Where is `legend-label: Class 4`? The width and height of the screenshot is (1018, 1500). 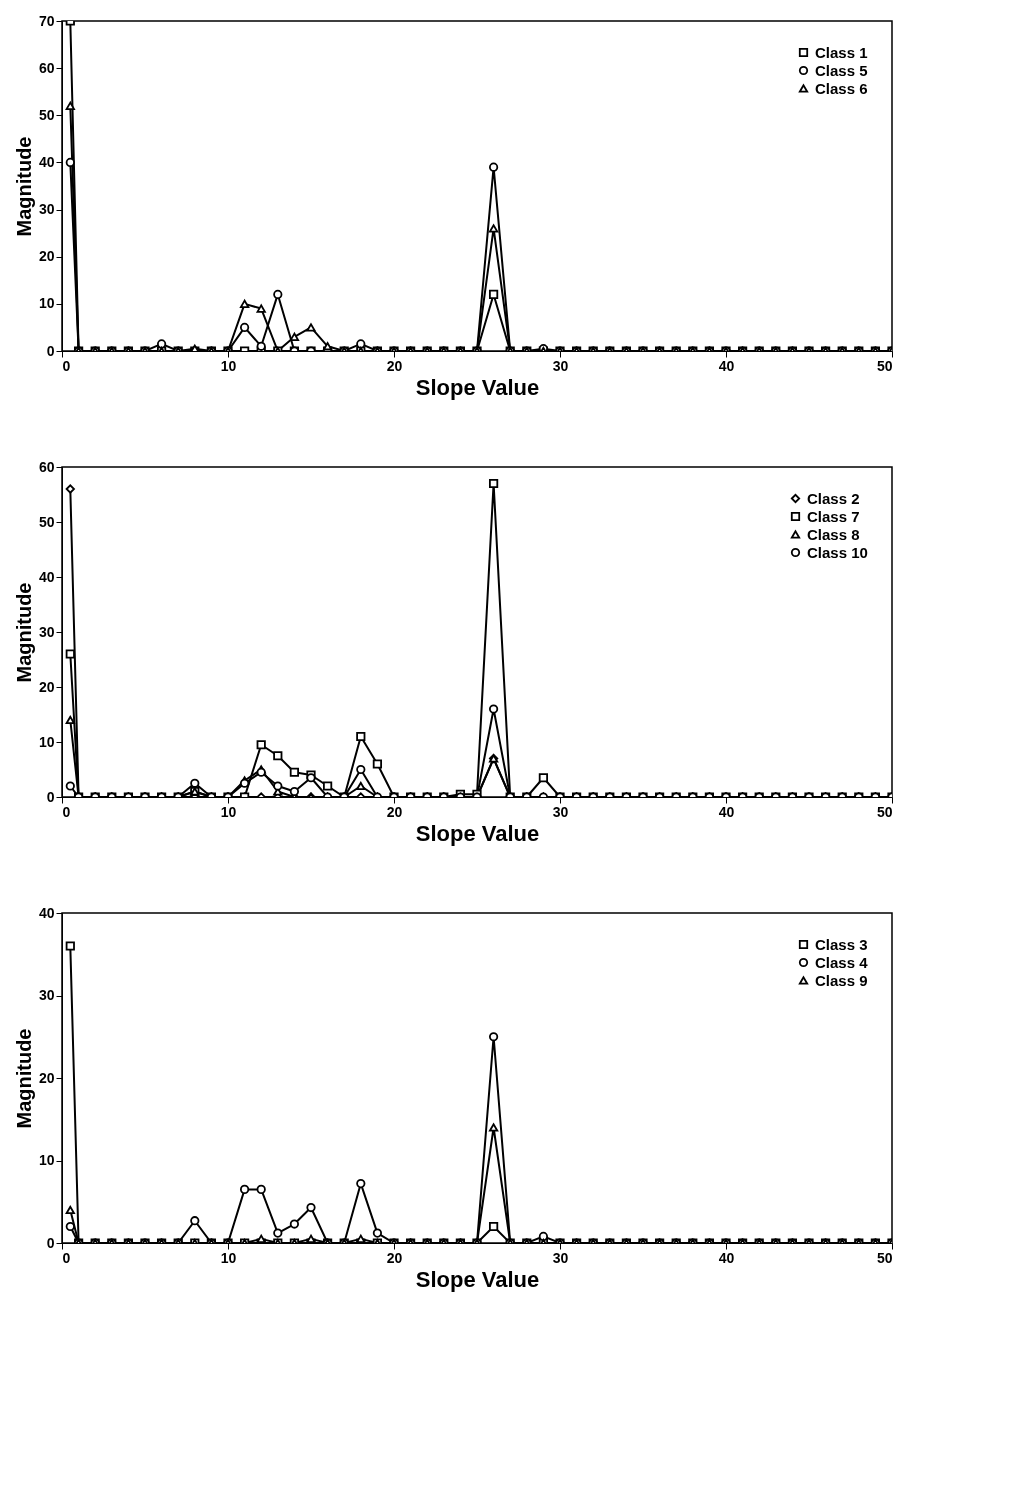
legend-label: Class 4 is located at coordinates (842, 962).